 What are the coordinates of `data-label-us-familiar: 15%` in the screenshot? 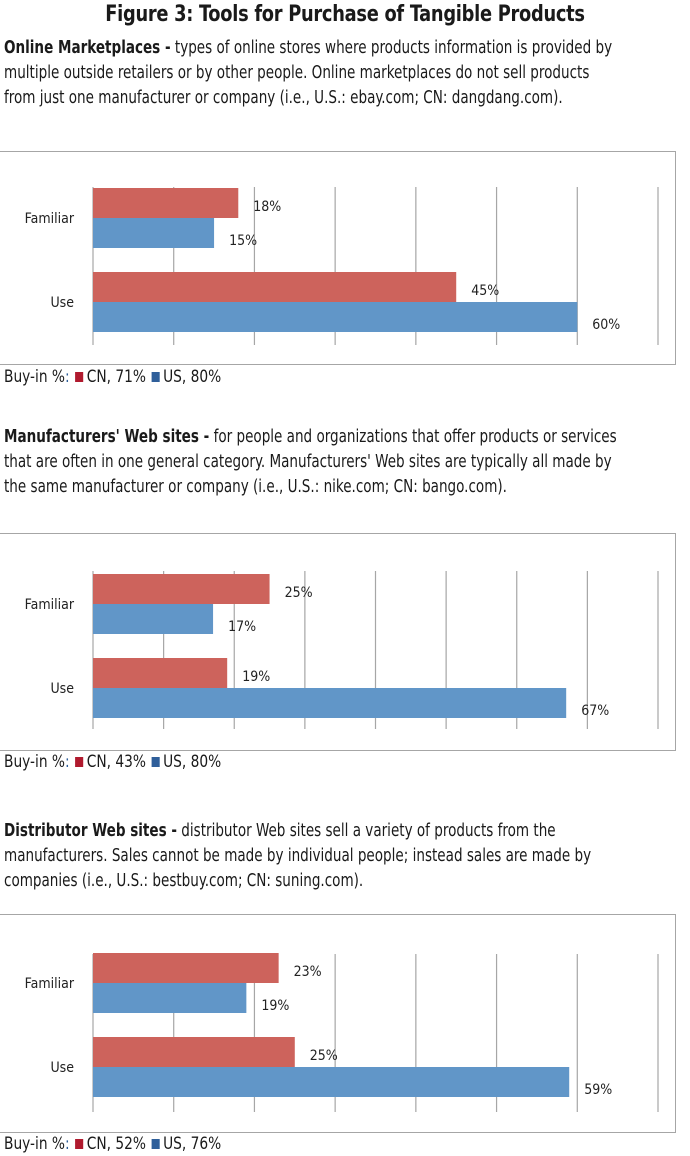 It's located at (243, 241).